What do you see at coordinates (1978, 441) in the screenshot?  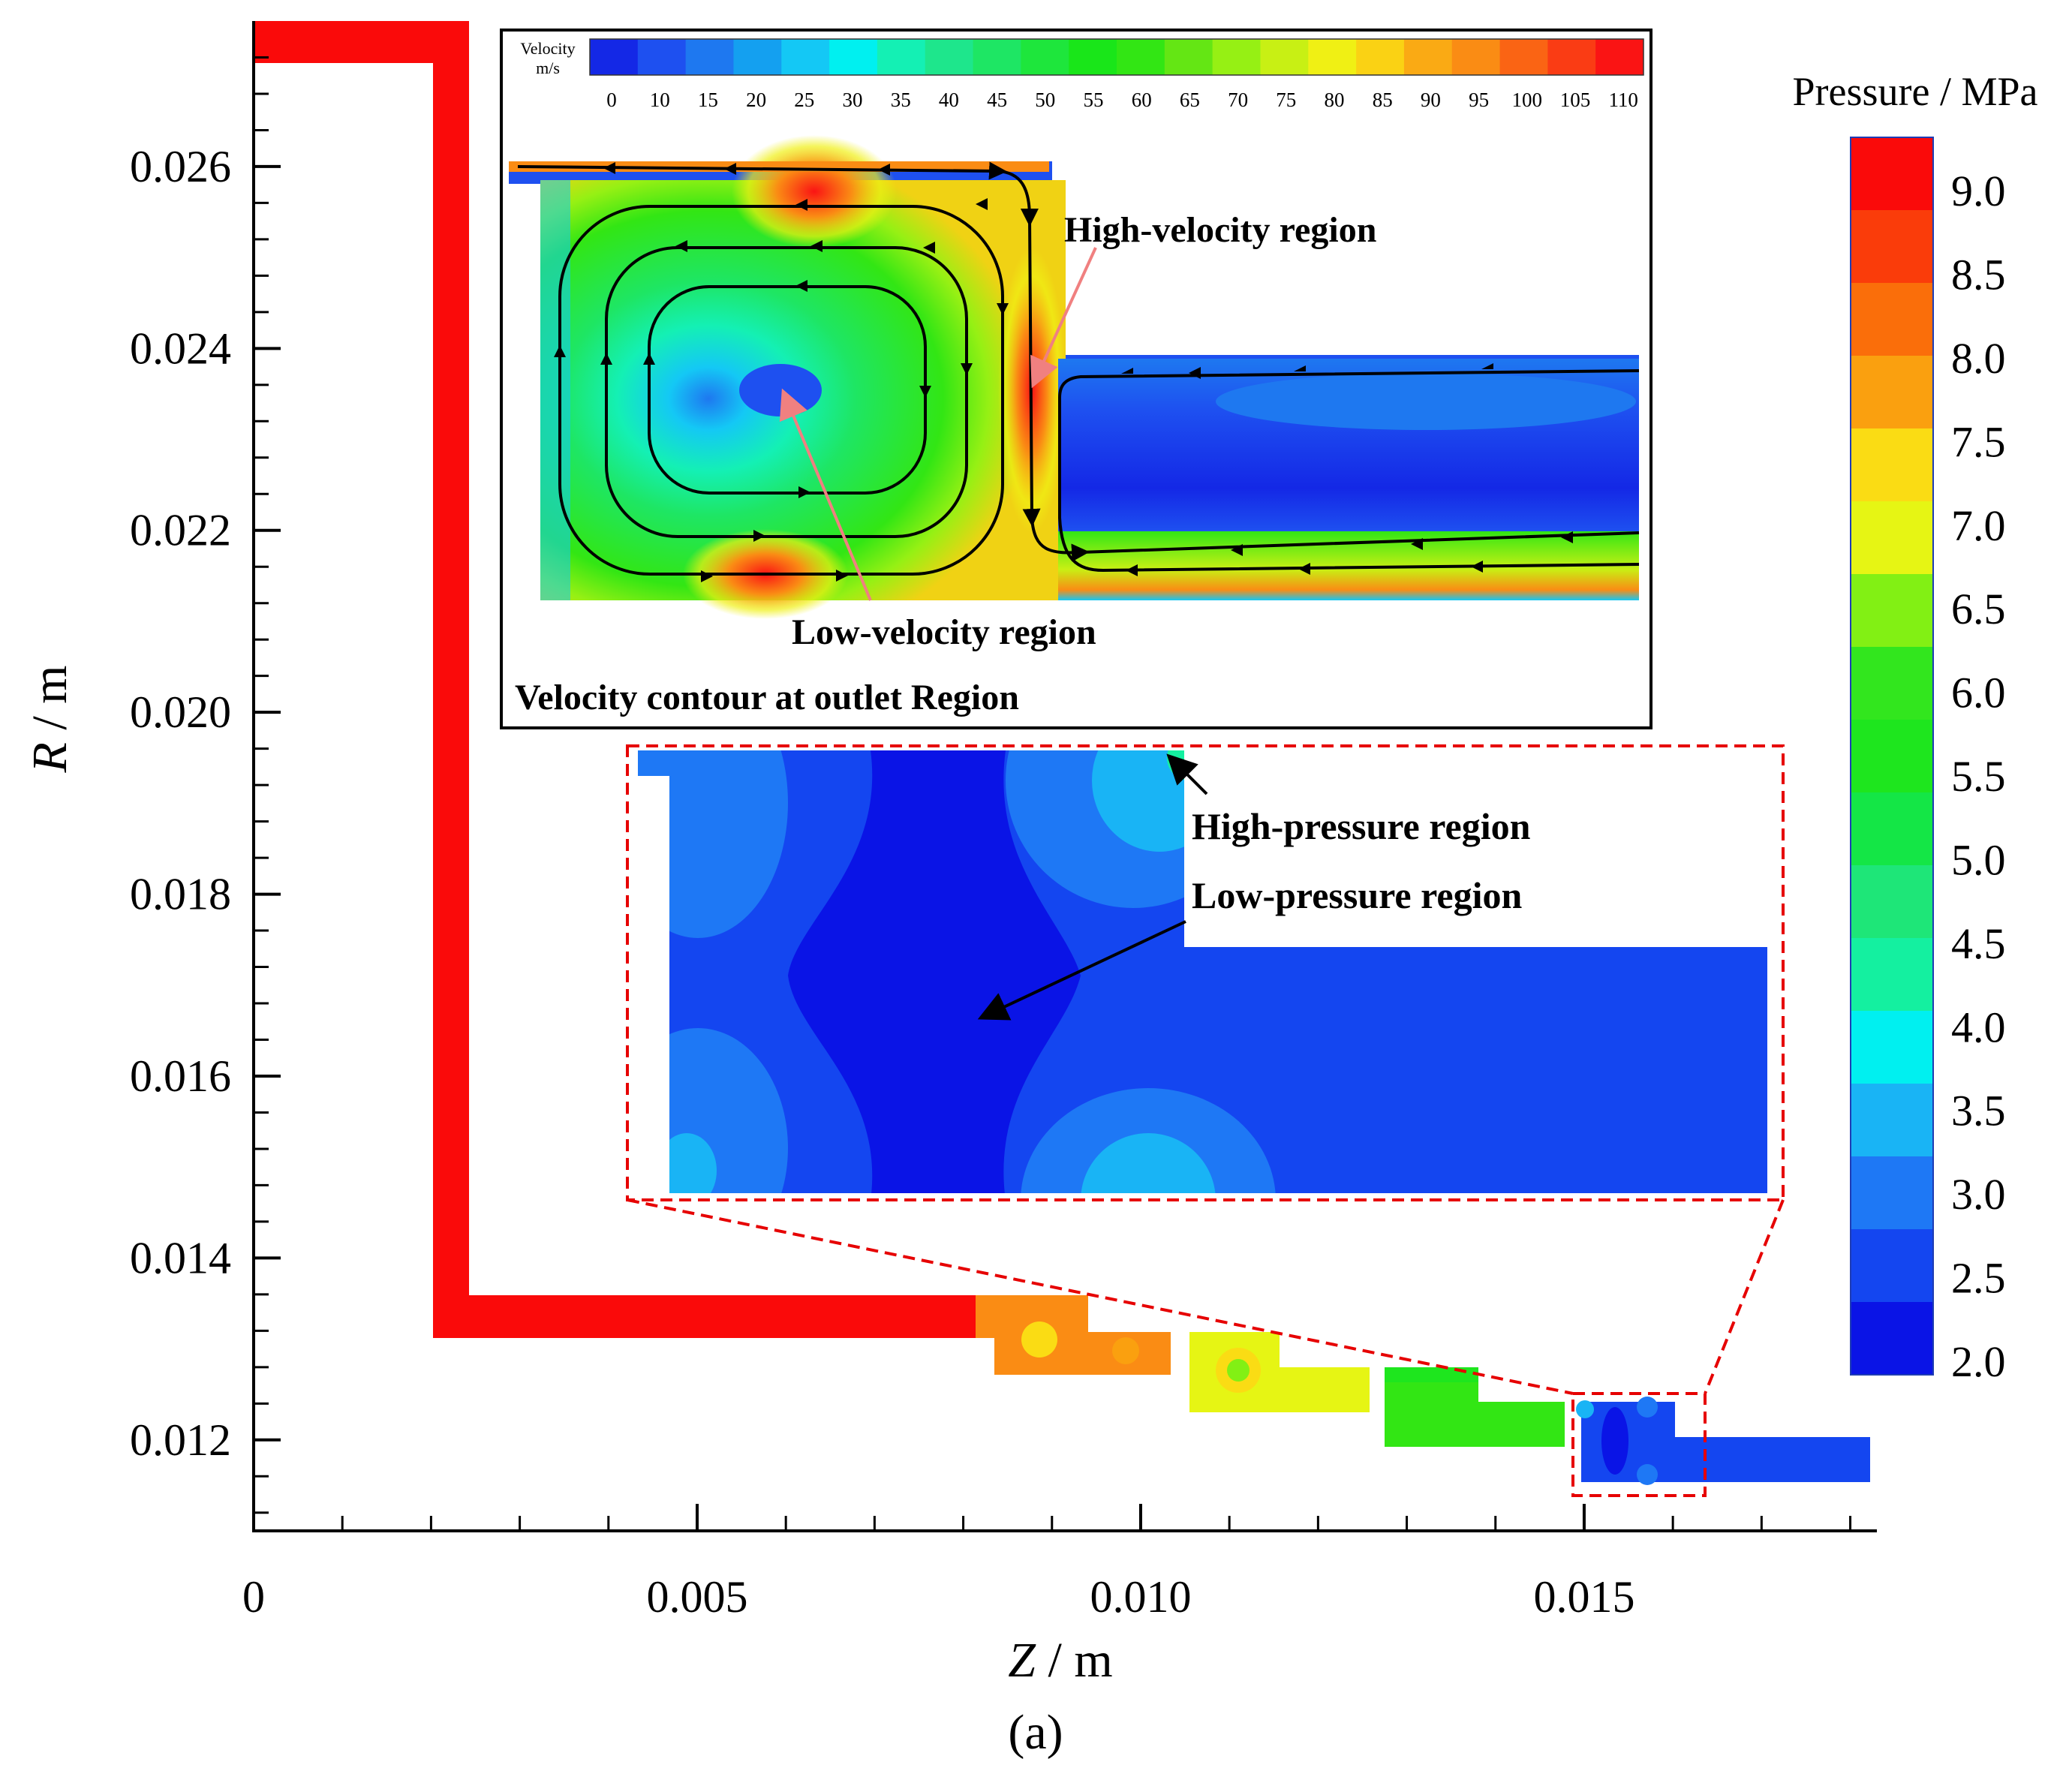 I see `pressure-colorbar-label: 7.5` at bounding box center [1978, 441].